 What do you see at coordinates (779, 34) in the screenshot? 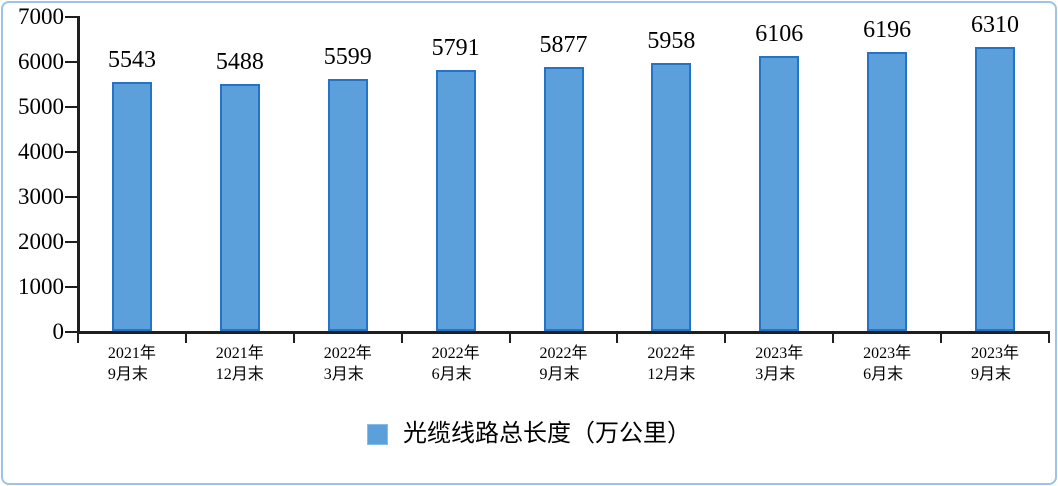
I see `bar-value-label: 6106` at bounding box center [779, 34].